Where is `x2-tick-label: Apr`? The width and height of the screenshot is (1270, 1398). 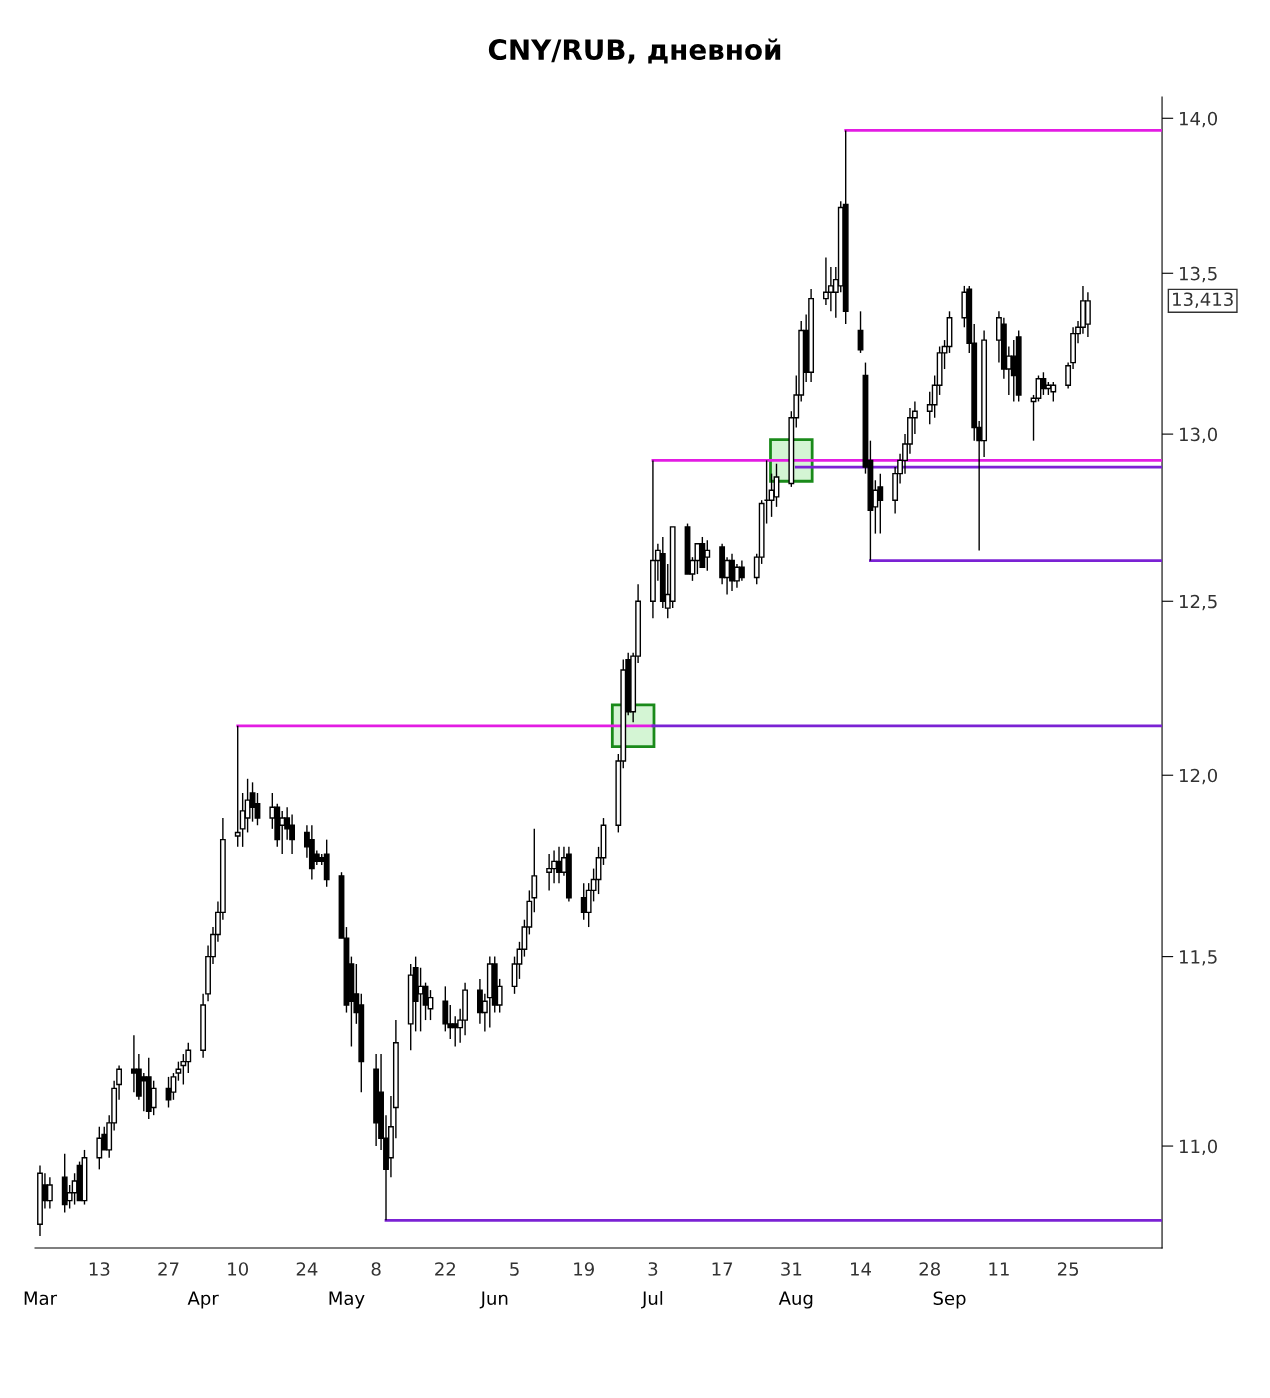
x2-tick-label: Apr is located at coordinates (203, 1300).